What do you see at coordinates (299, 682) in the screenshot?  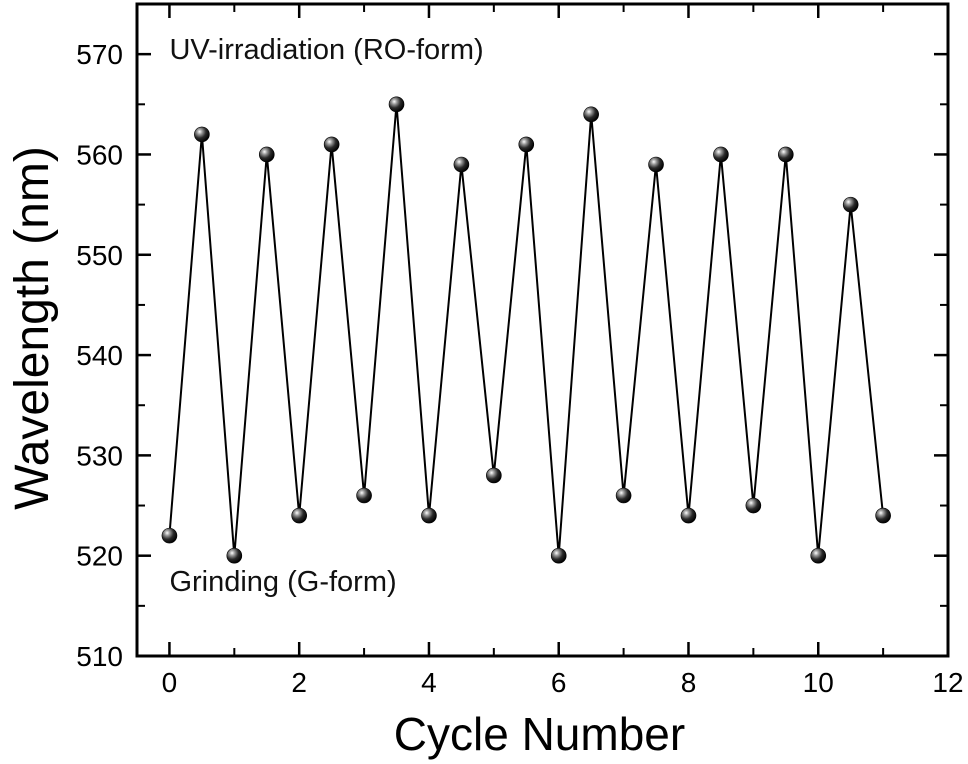 I see `x-tick-label: 2` at bounding box center [299, 682].